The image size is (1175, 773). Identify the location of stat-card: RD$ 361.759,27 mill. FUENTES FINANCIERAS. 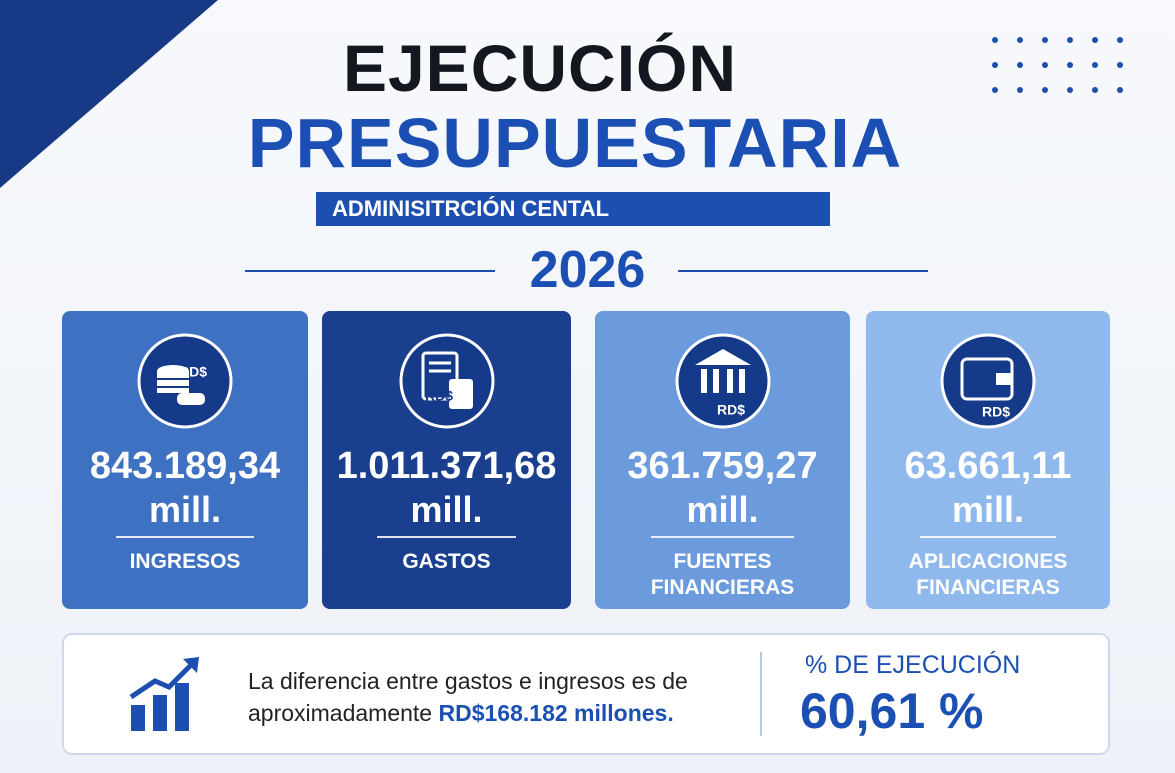
(722, 460).